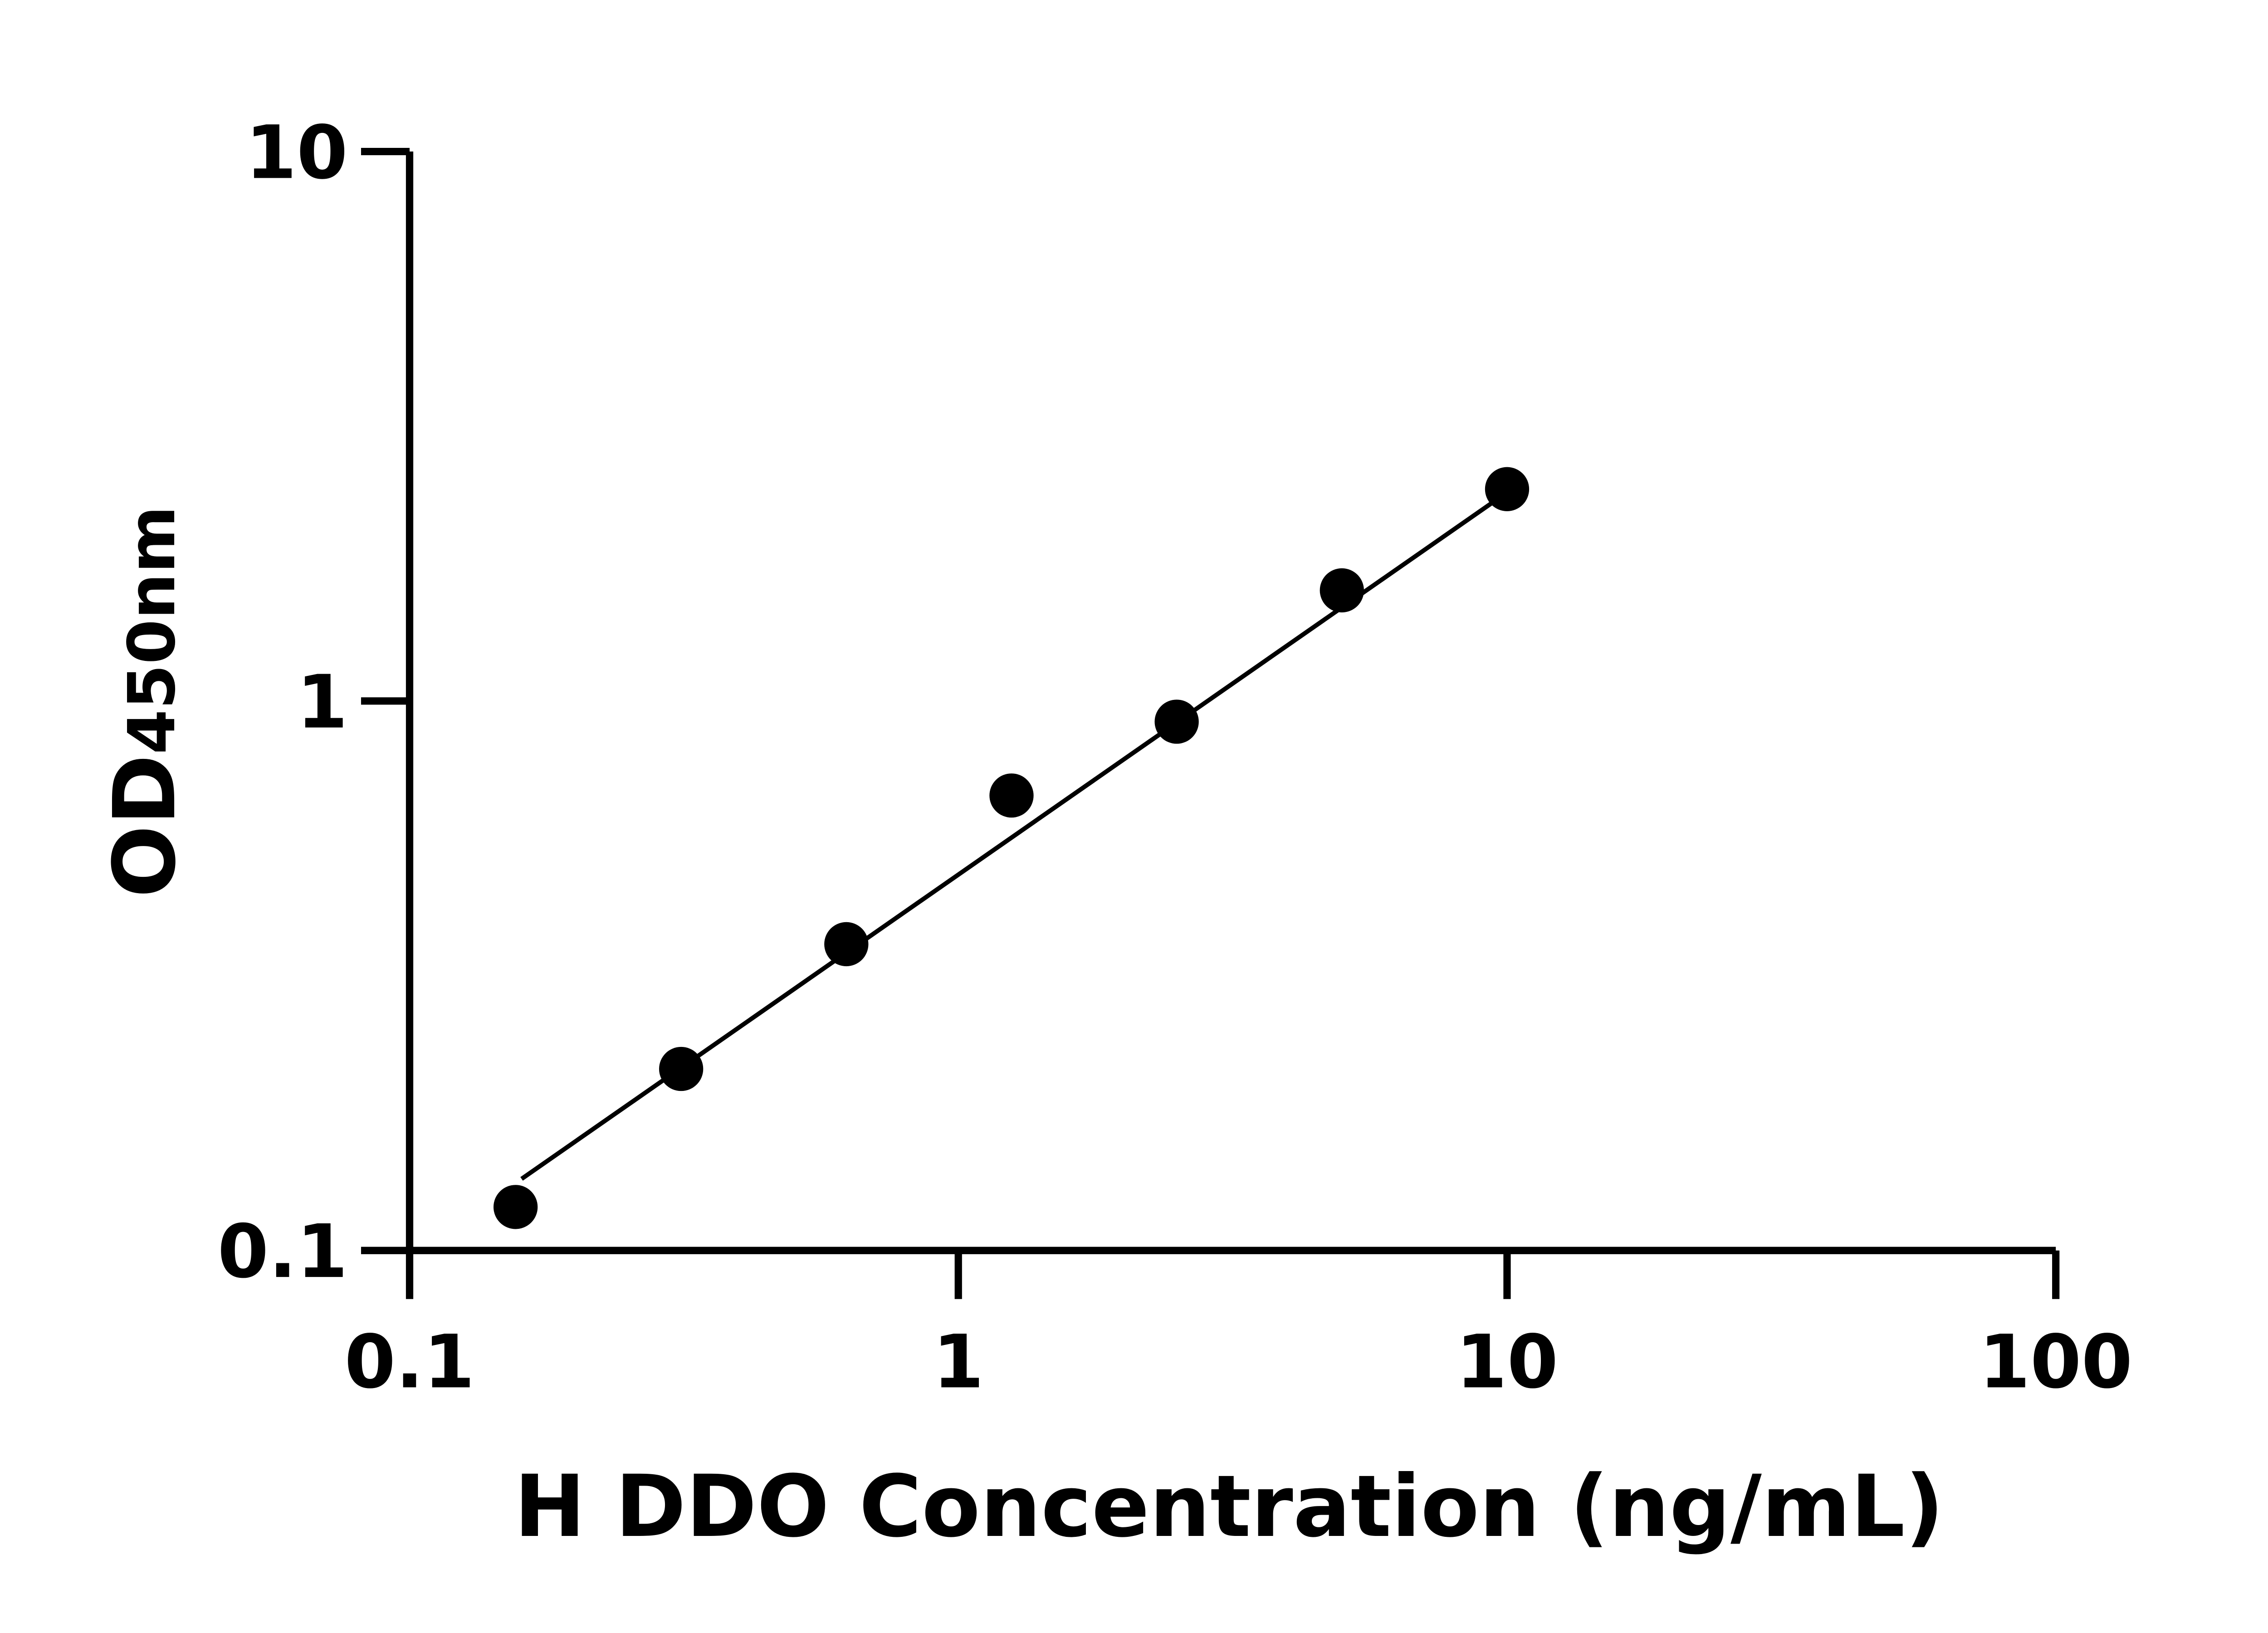  I want to click on y-axis-label-main: OD, so click(145, 826).